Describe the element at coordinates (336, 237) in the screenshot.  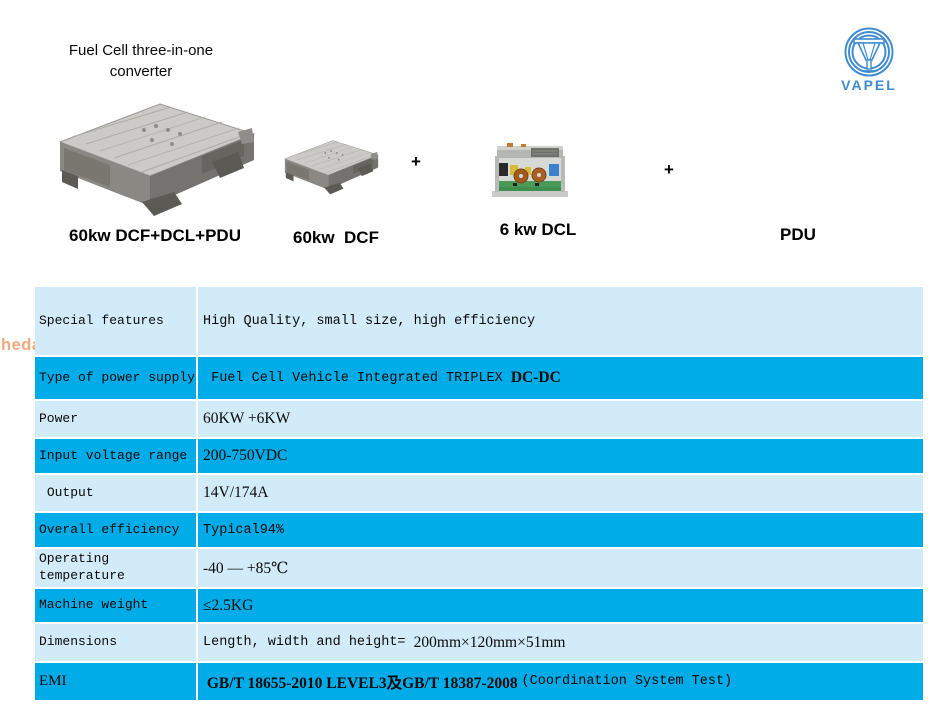
I see `product-label-dcf: 60kw DCF` at that location.